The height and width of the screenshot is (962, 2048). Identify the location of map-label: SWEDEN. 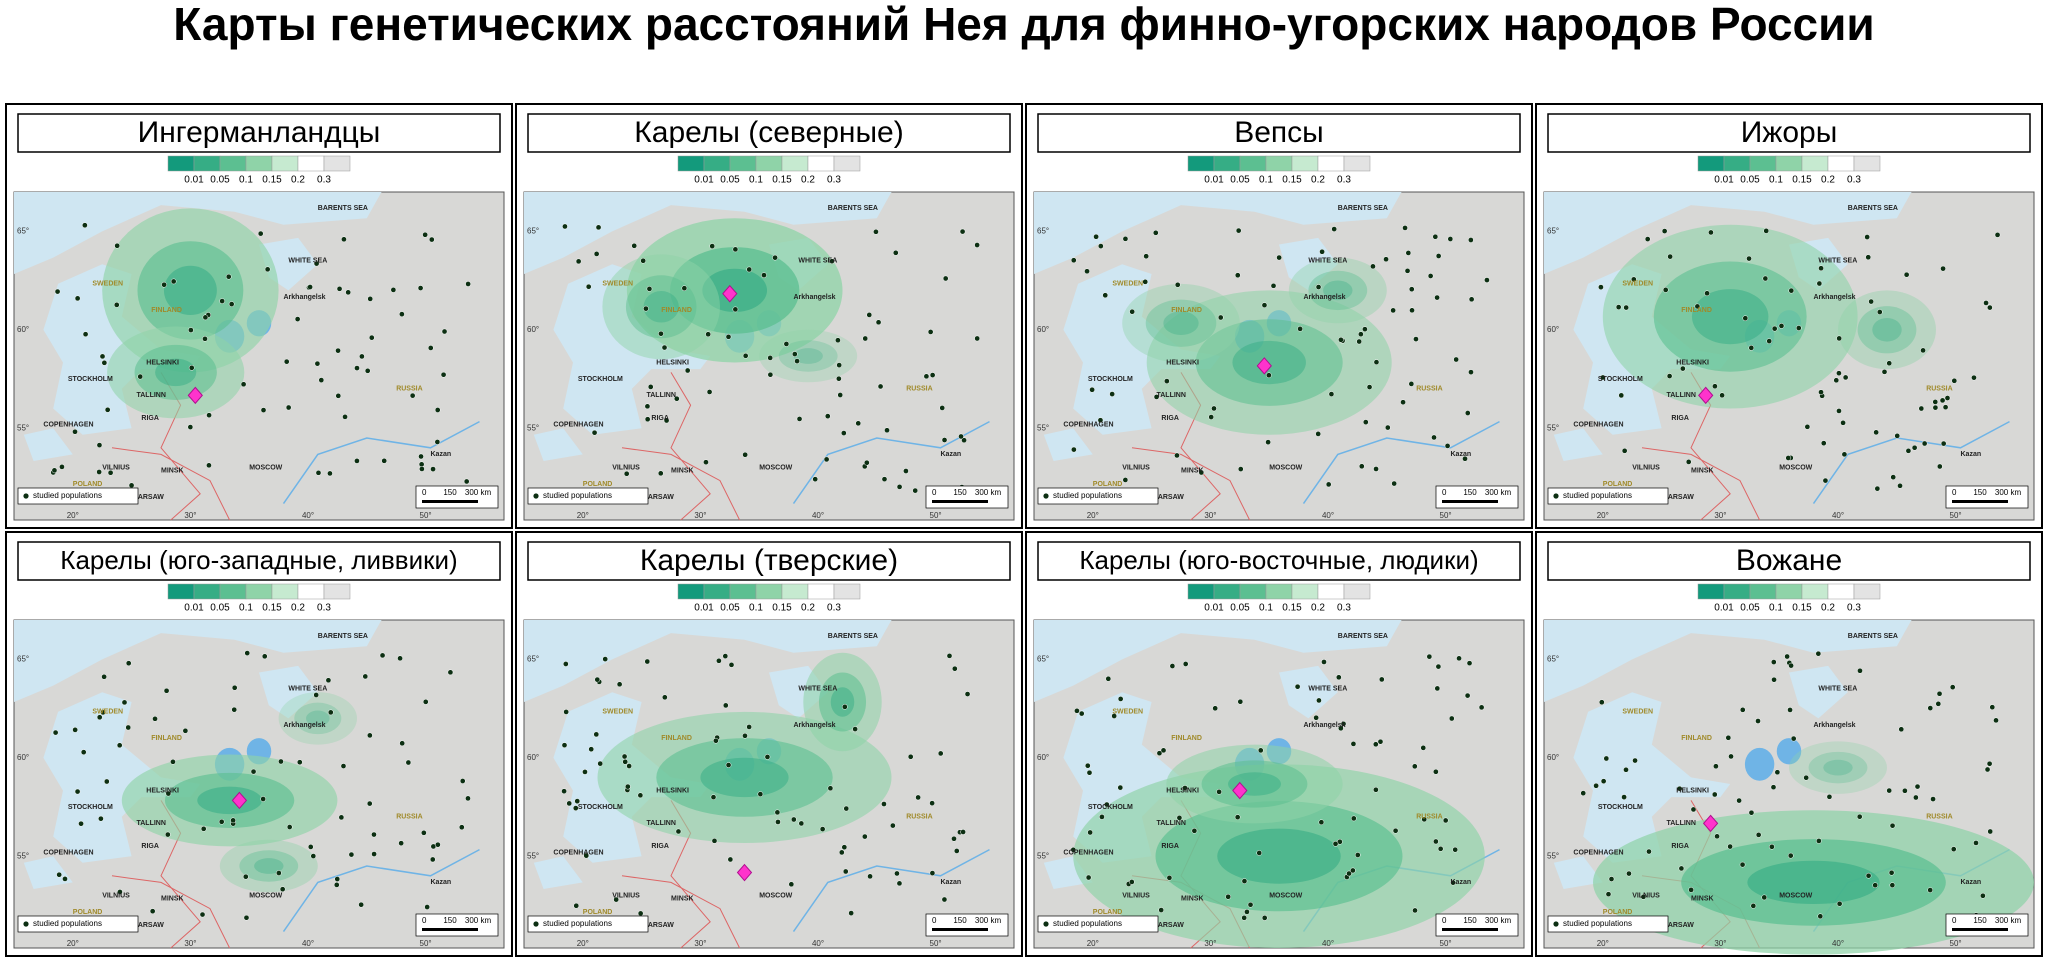
(617, 712).